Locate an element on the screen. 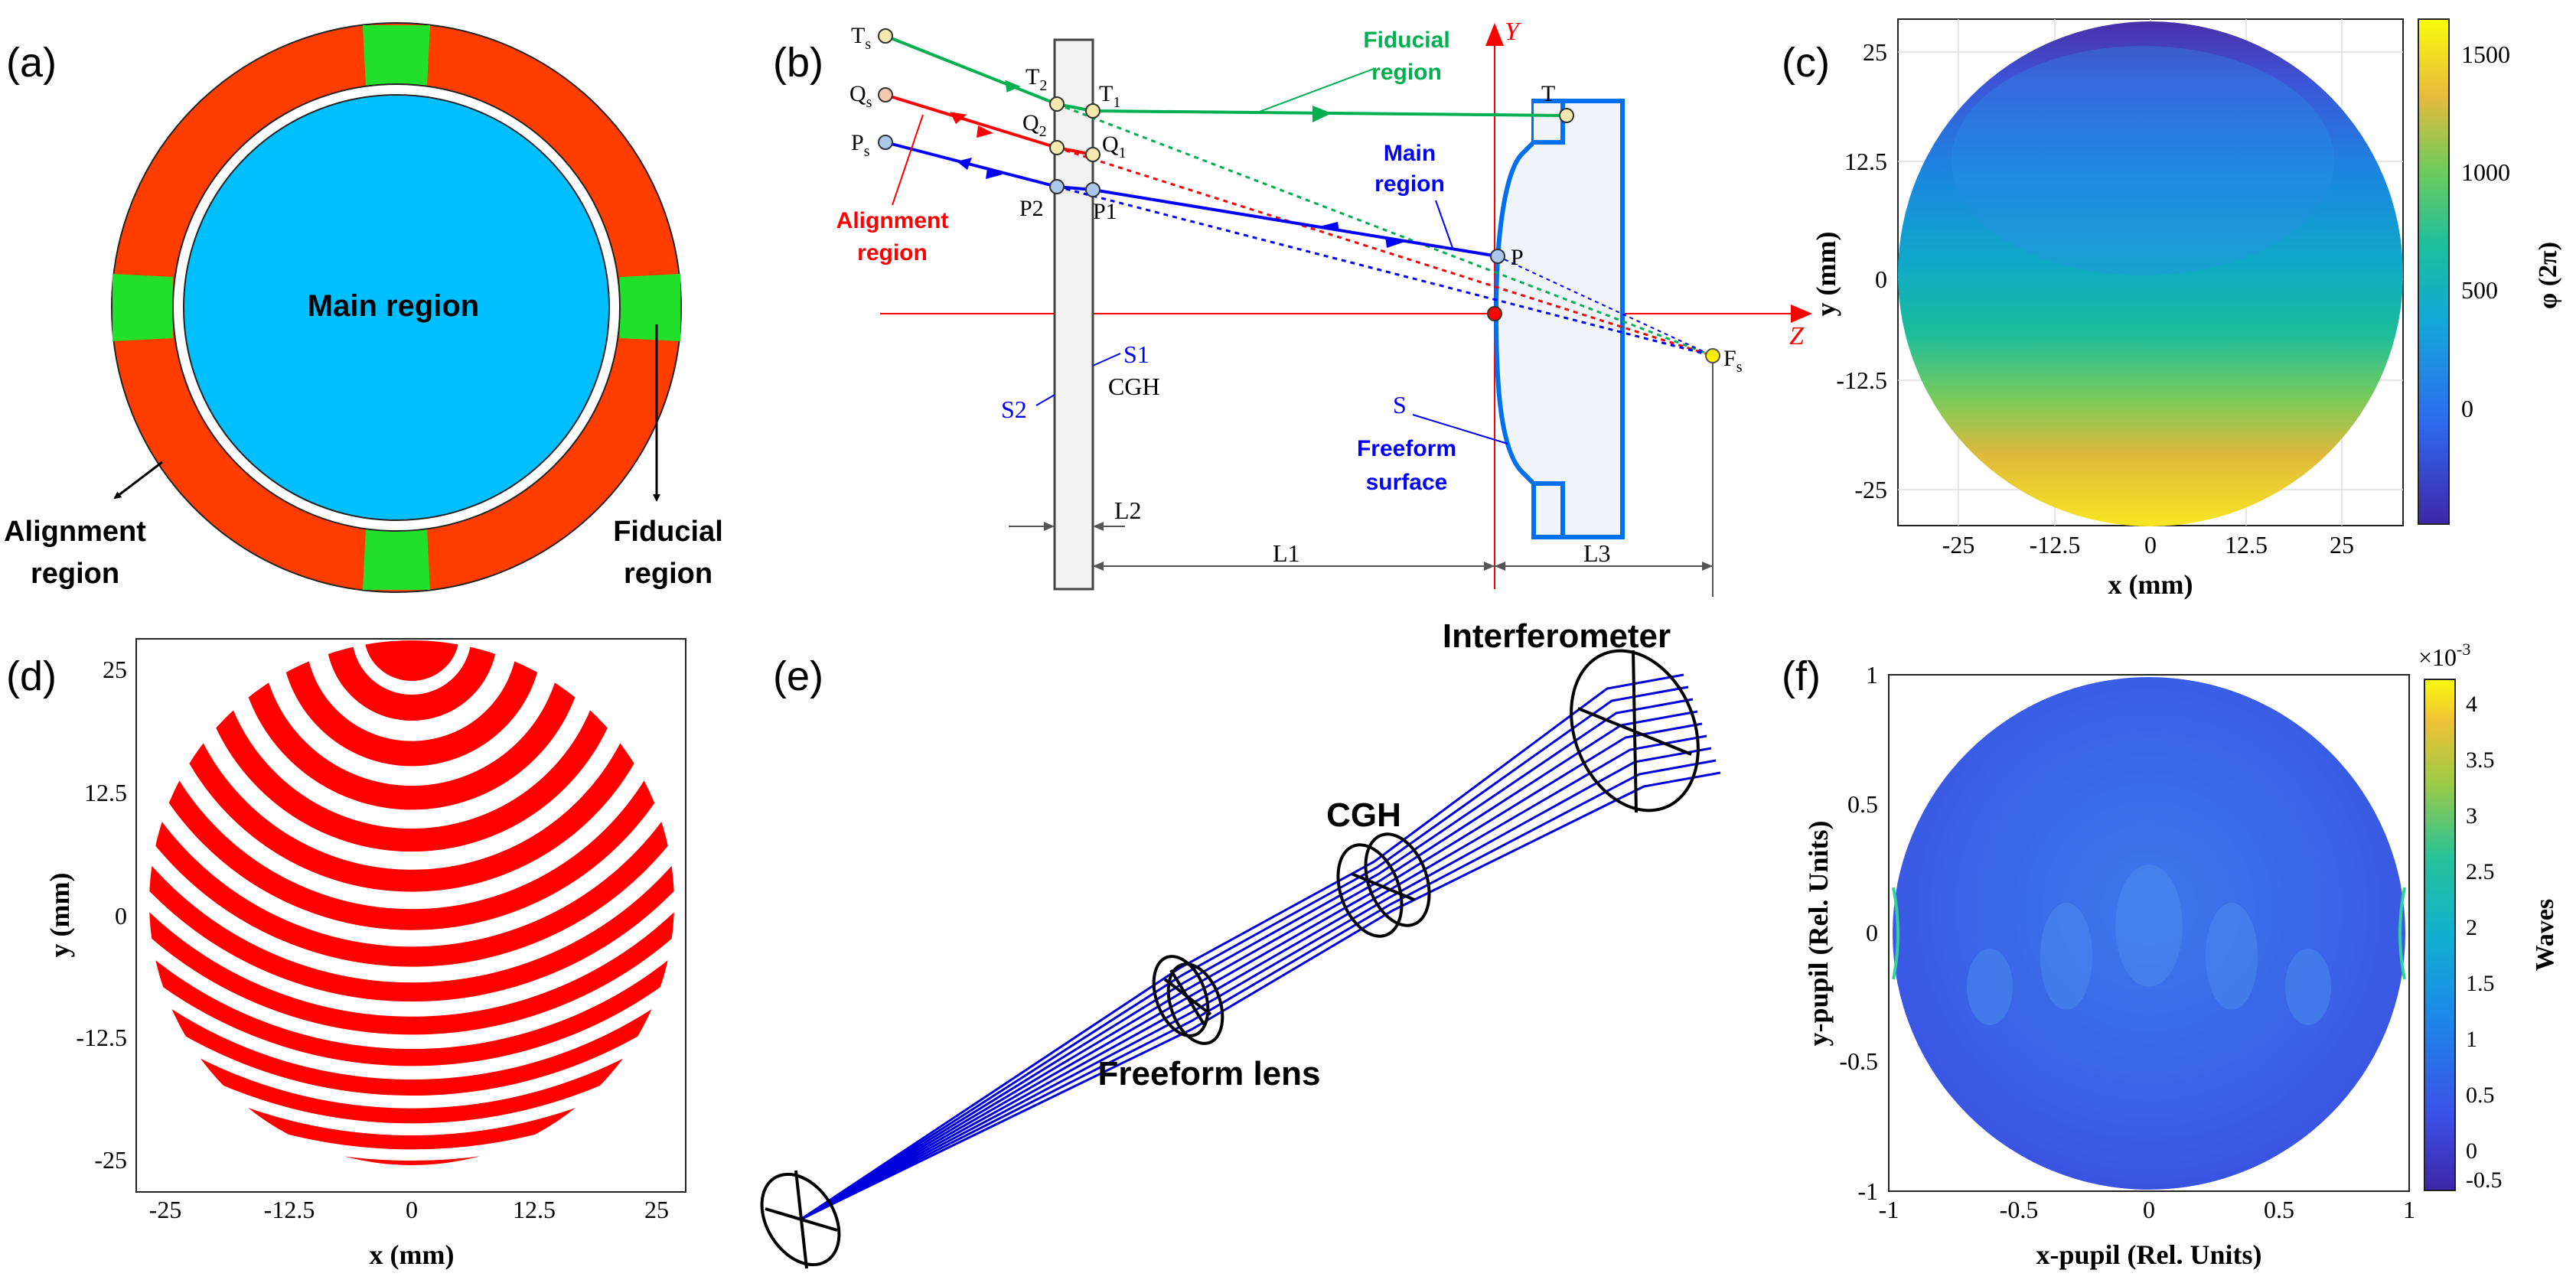 The height and width of the screenshot is (1283, 2576). fiducial-dashed is located at coordinates (1385, 230).